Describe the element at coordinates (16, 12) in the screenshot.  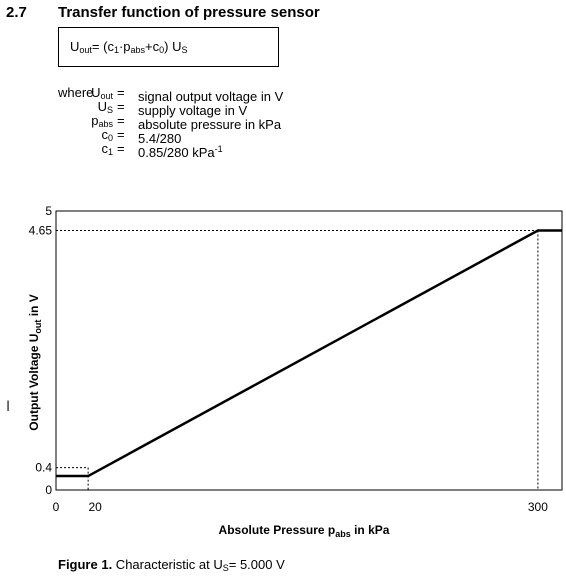
I see `section-number: 2.7` at that location.